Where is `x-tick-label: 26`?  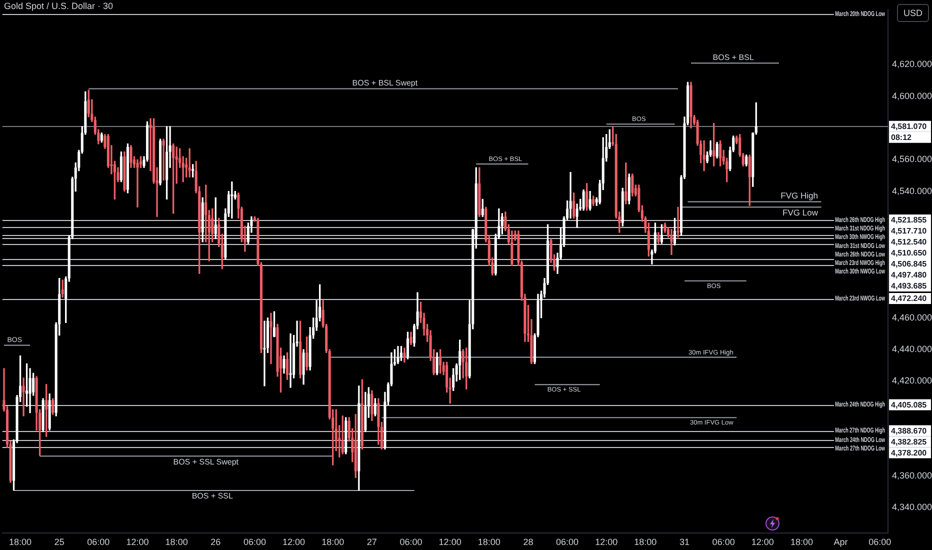
x-tick-label: 26 is located at coordinates (215, 541).